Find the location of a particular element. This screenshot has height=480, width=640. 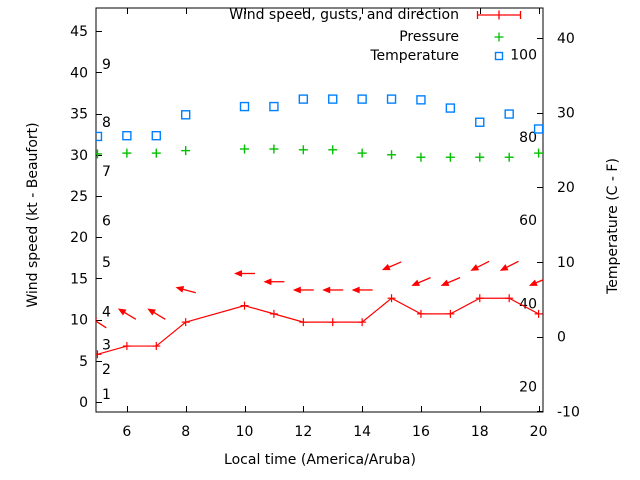

svg-text: 9 is located at coordinates (106, 65).